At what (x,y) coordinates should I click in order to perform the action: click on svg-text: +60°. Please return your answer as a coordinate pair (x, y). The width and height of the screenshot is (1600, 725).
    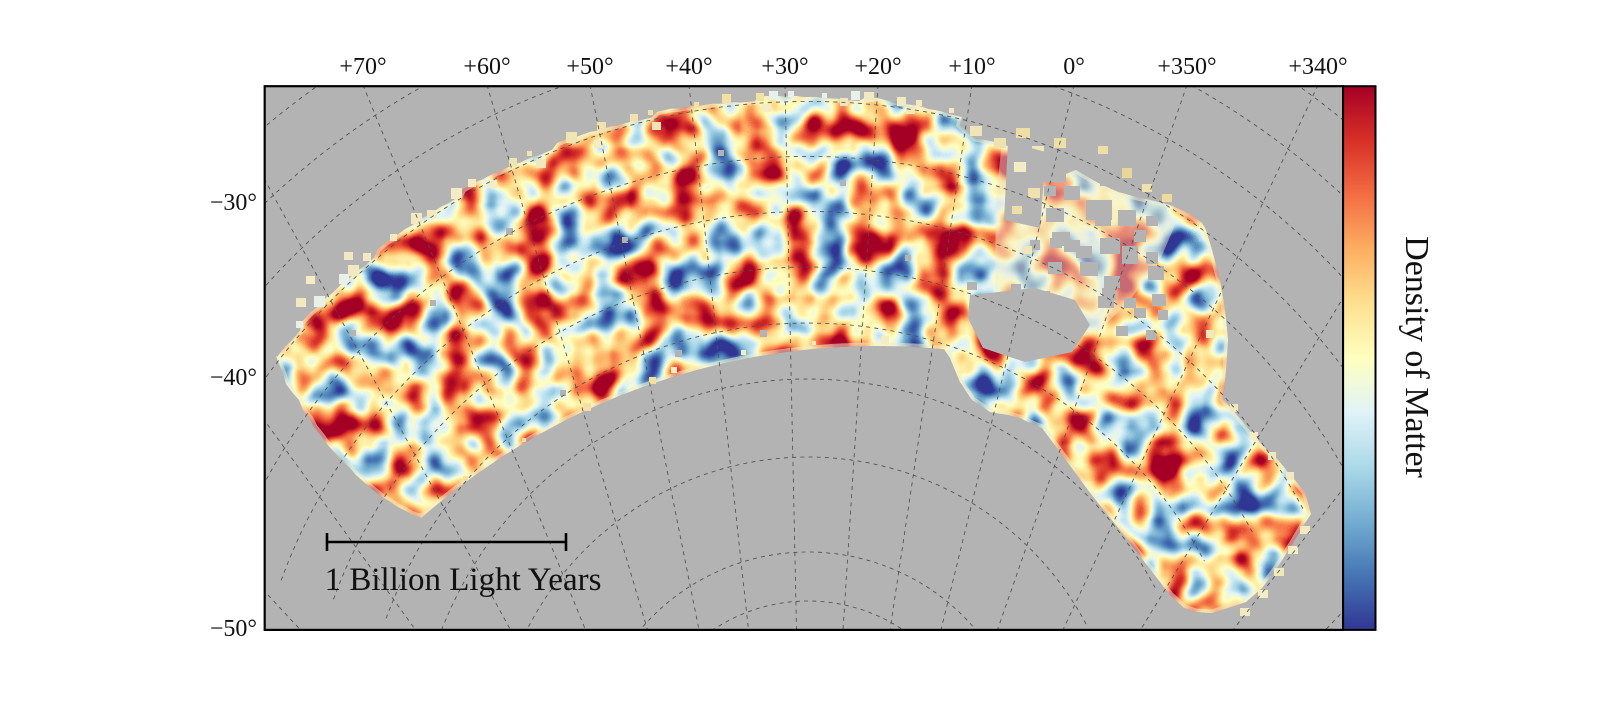
    Looking at the image, I should click on (486, 67).